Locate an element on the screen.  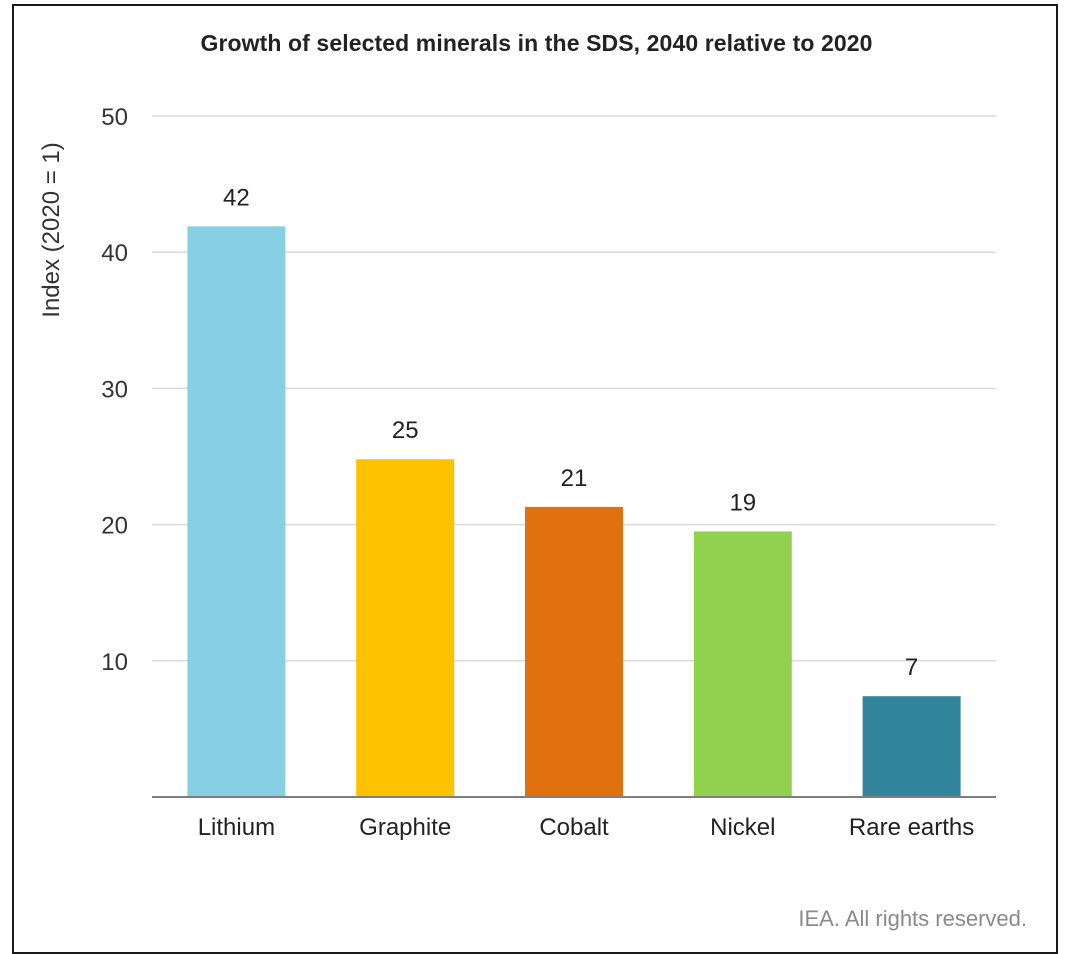
data-label: 19 is located at coordinates (742, 502).